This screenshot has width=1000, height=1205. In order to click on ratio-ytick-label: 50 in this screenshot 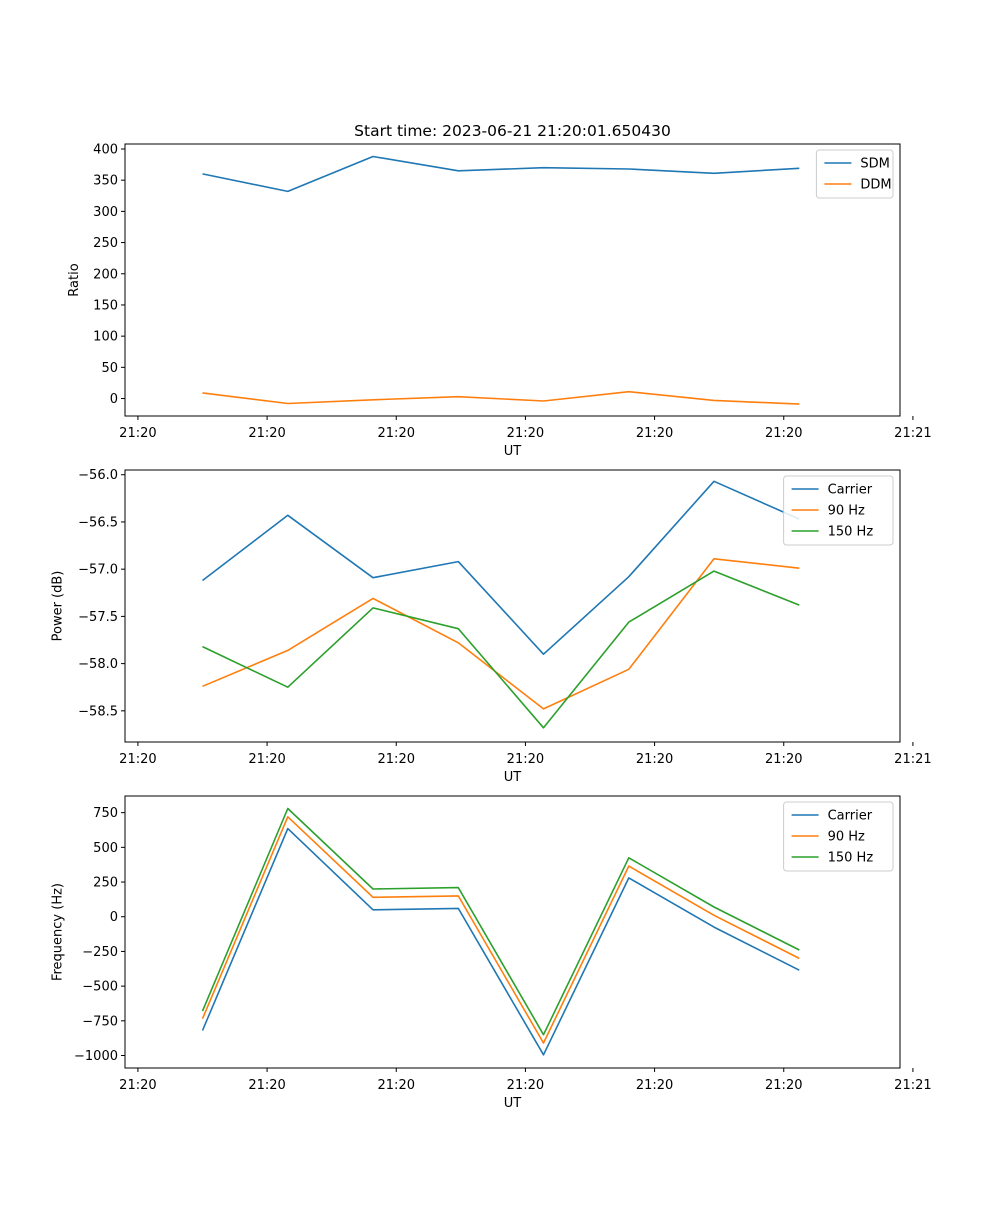, I will do `click(109, 368)`.